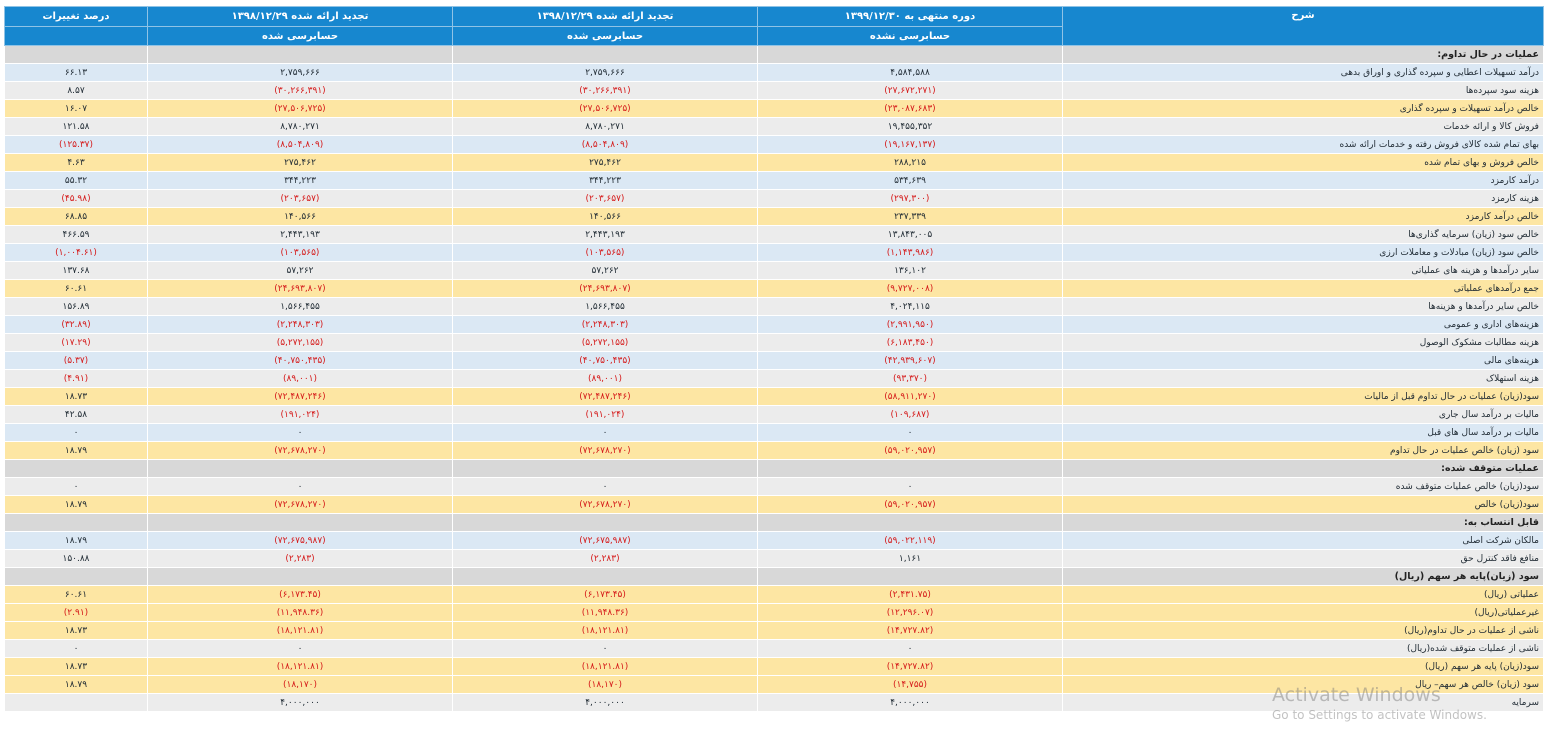 The image size is (1544, 744). Describe the element at coordinates (774, 468) in the screenshot. I see `section-row: عملیات متوقف شده:` at that location.